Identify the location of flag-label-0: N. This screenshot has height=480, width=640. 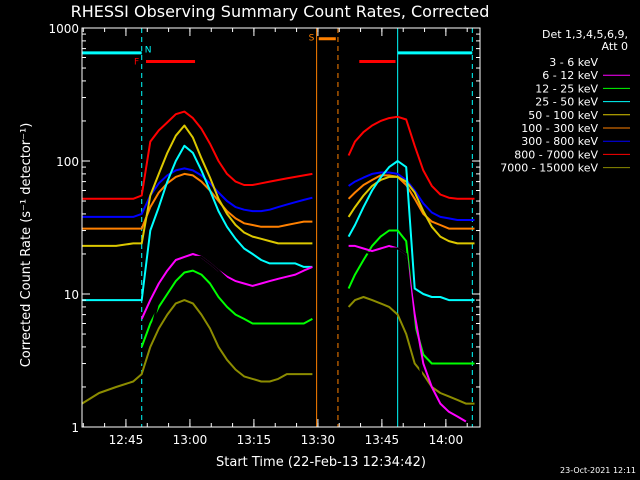
(148, 50).